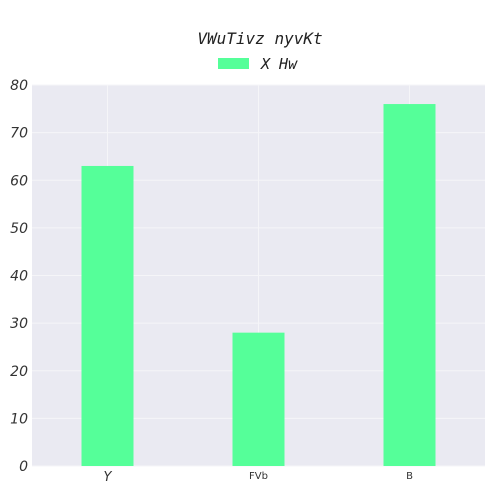 Image resolution: width=496 pixels, height=496 pixels. What do you see at coordinates (19, 229) in the screenshot?
I see `y-tick-label: 50` at bounding box center [19, 229].